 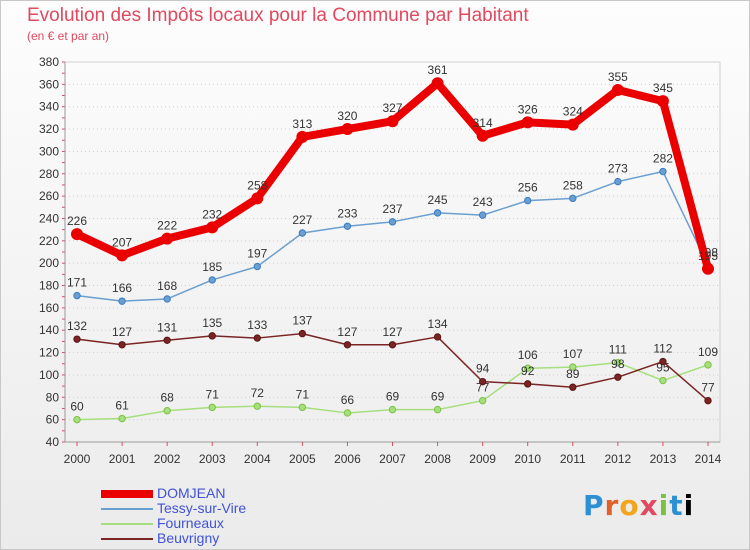 I want to click on y-tick-label: 60, so click(x=53, y=420).